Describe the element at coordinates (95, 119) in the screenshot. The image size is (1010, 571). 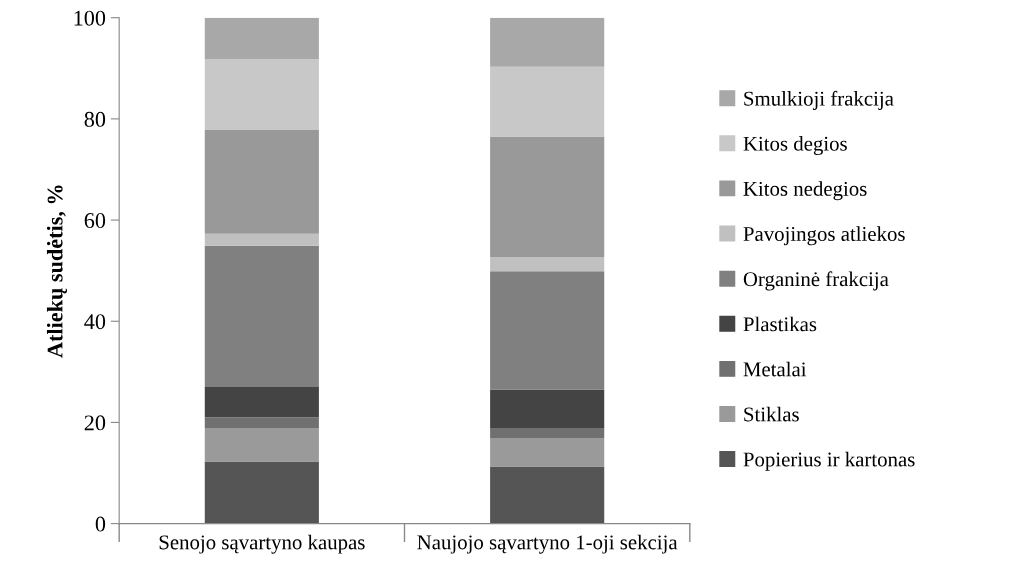
I see `y-tick-label: 80` at that location.